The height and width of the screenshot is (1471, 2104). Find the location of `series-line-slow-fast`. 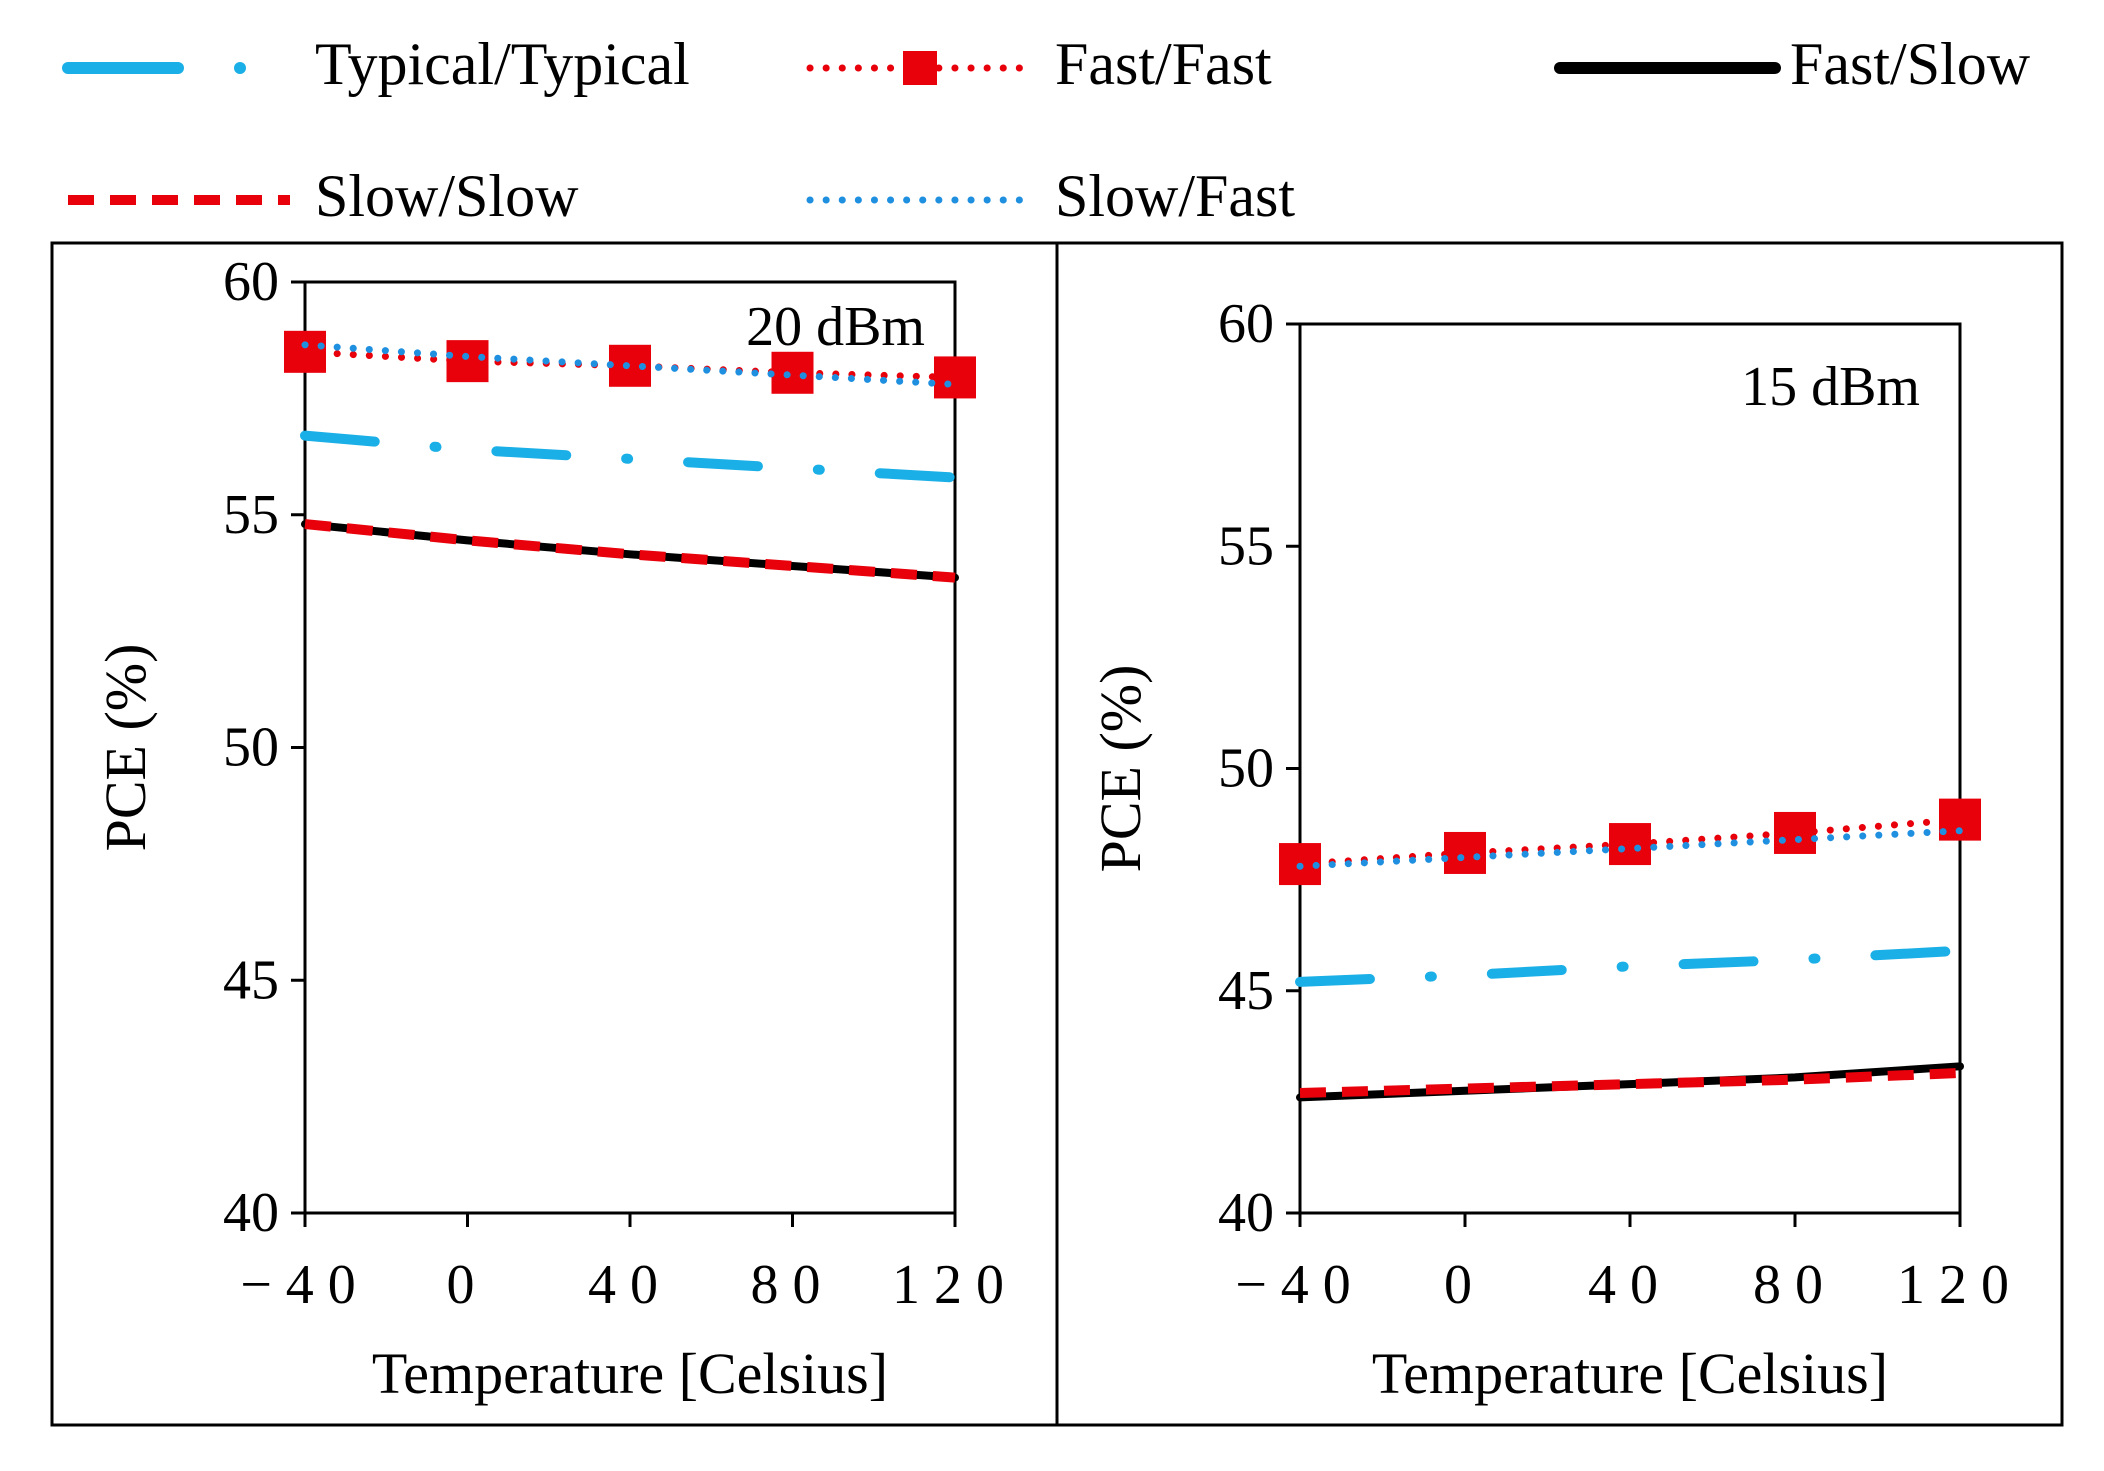

series-line-slow-fast is located at coordinates (1630, 848).